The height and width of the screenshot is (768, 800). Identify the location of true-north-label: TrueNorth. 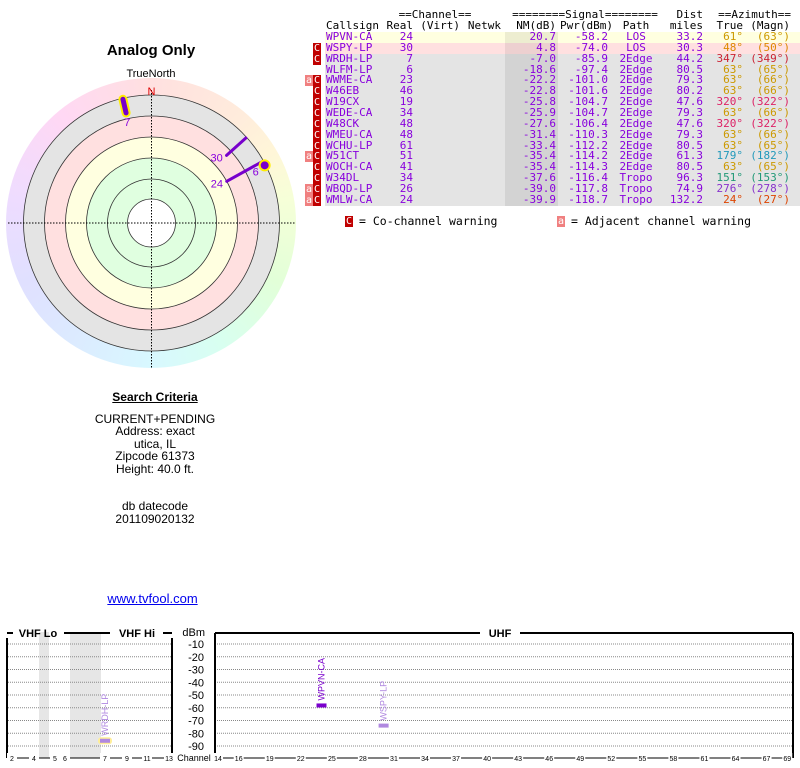
(151, 74).